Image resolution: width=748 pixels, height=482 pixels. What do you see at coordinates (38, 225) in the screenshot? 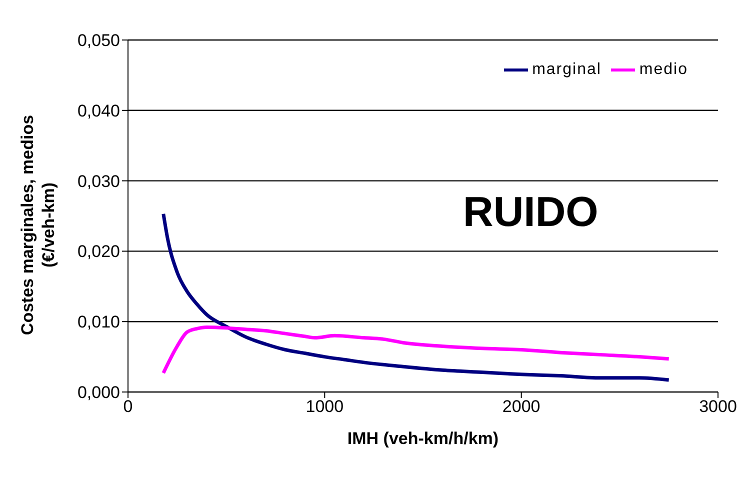
I see `y-axis-title: Costes marginales, medios (€/veh-km)` at bounding box center [38, 225].